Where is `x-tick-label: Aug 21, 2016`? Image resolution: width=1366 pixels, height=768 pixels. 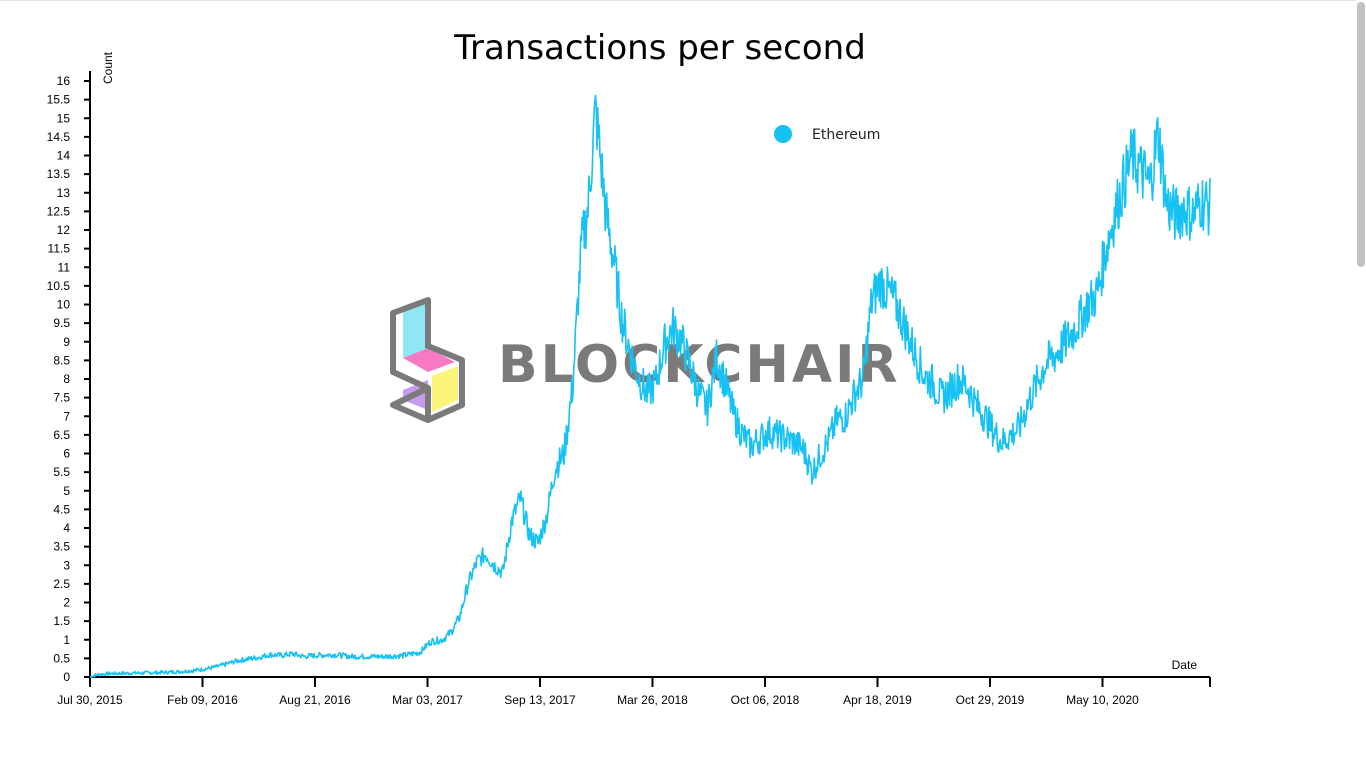 x-tick-label: Aug 21, 2016 is located at coordinates (315, 700).